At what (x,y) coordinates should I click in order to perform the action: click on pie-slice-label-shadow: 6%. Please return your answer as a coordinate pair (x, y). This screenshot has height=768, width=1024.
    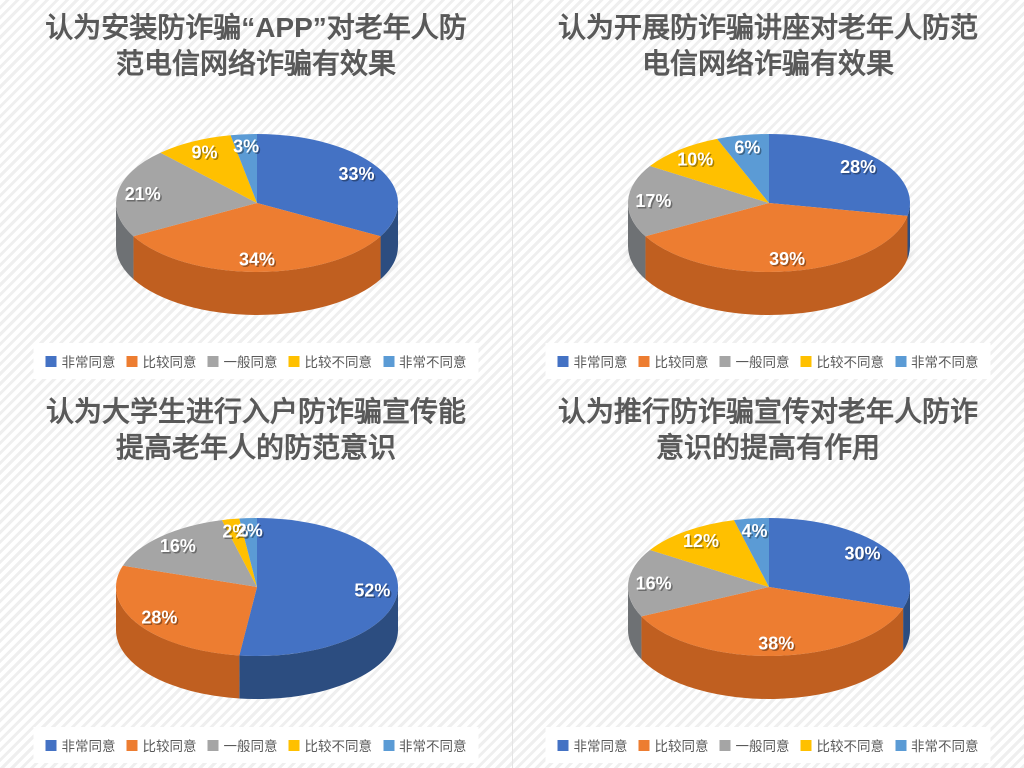
    Looking at the image, I should click on (749, 149).